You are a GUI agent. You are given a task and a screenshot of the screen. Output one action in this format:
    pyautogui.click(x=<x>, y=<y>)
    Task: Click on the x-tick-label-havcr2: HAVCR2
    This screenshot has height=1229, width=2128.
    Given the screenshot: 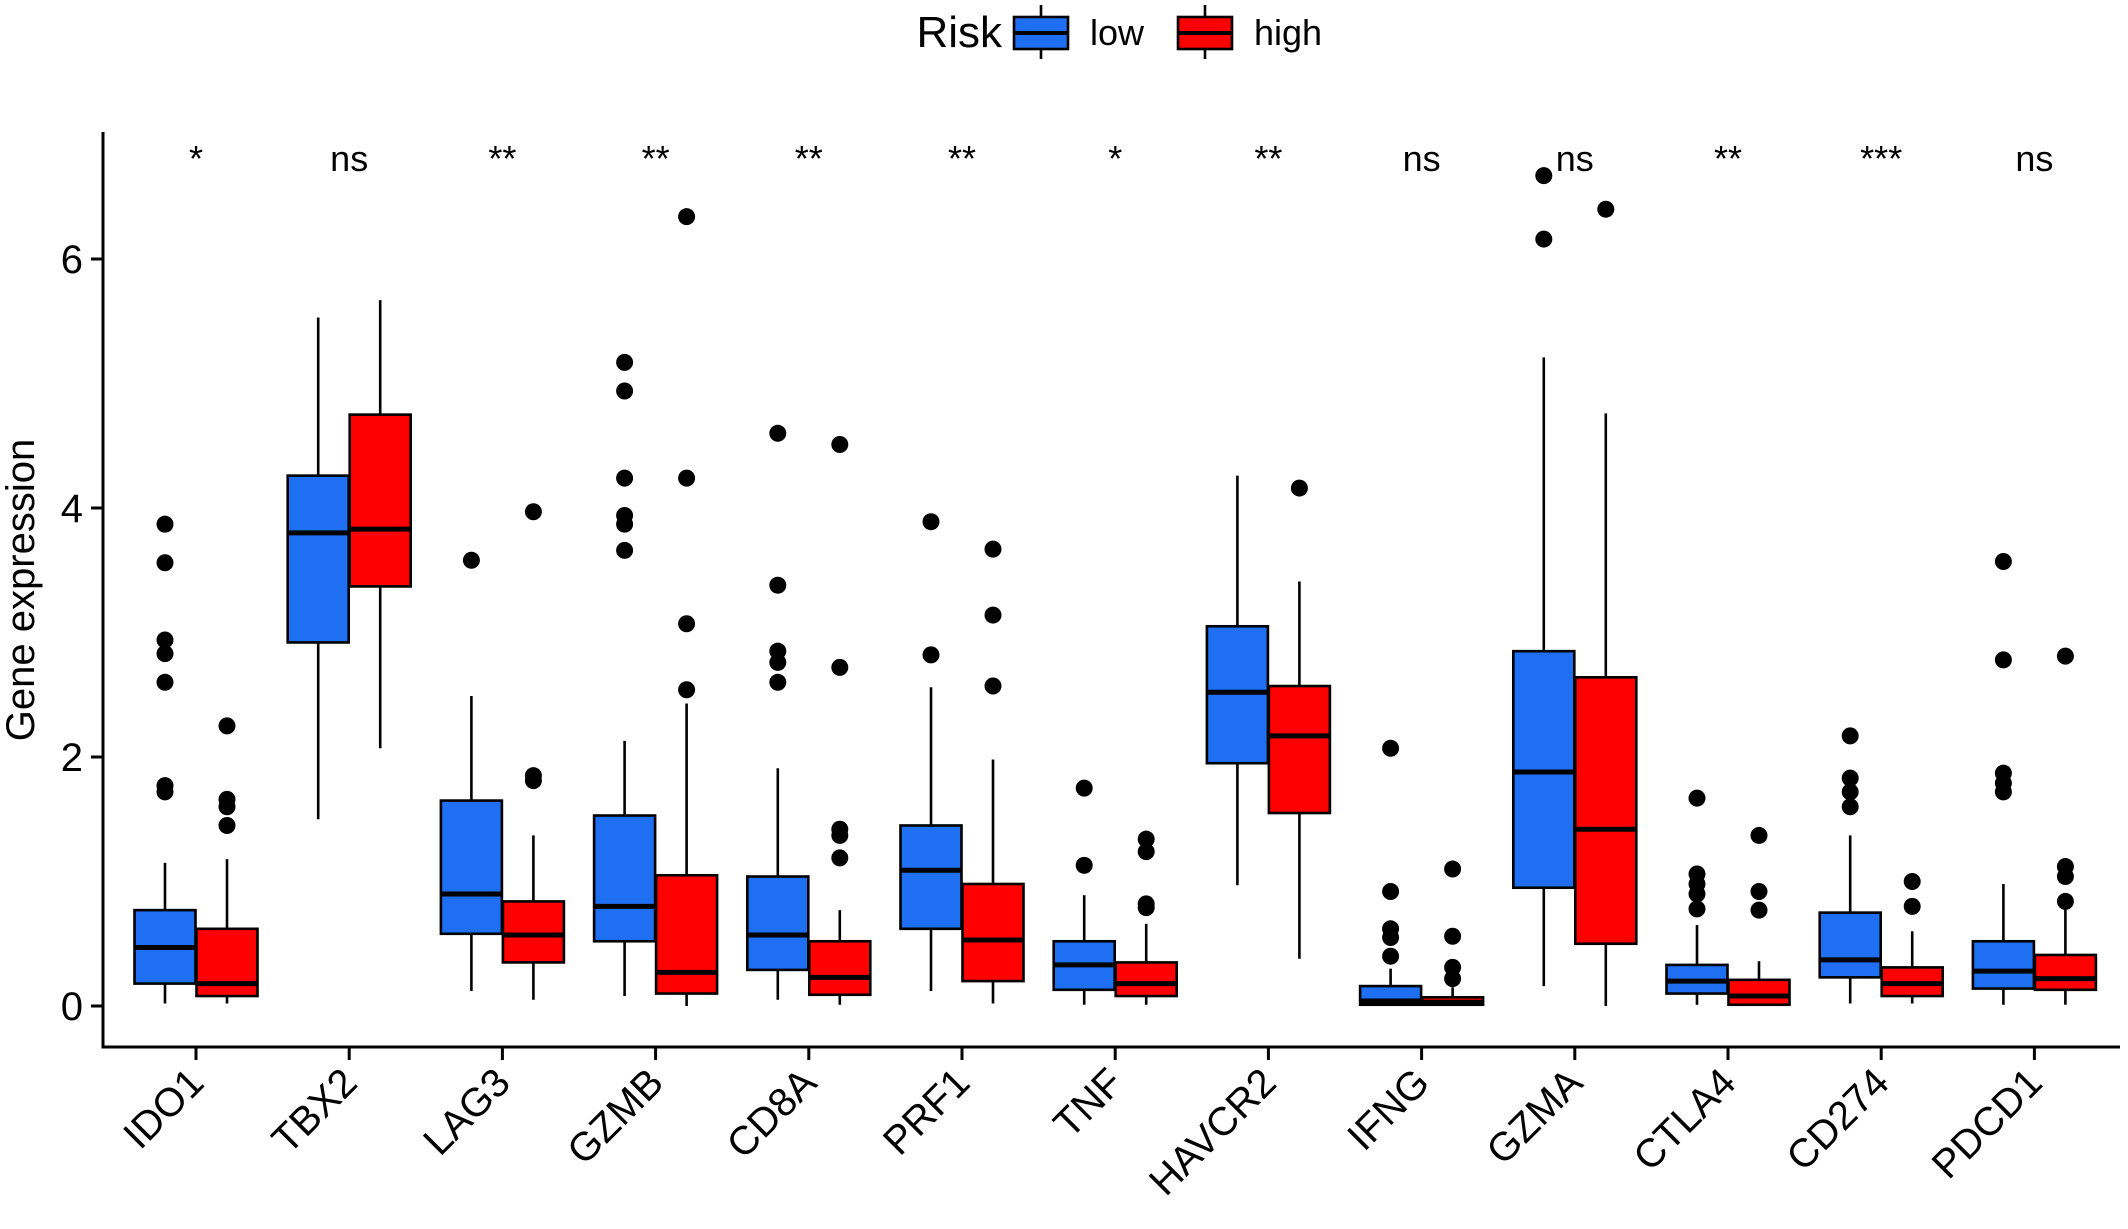 What is the action you would take?
    pyautogui.click(x=1213, y=1132)
    